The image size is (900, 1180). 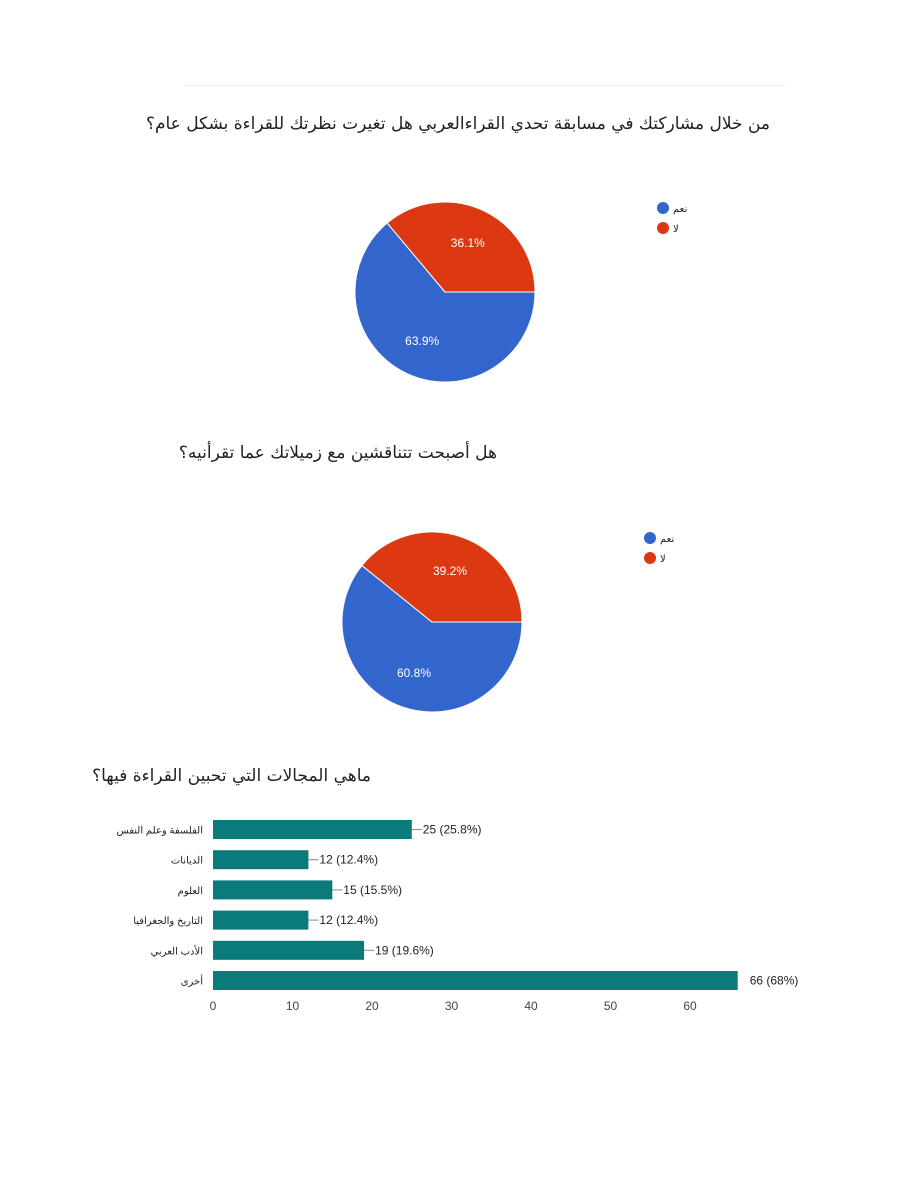 What do you see at coordinates (187, 861) in the screenshot?
I see `bar-category-label-1: الديانات` at bounding box center [187, 861].